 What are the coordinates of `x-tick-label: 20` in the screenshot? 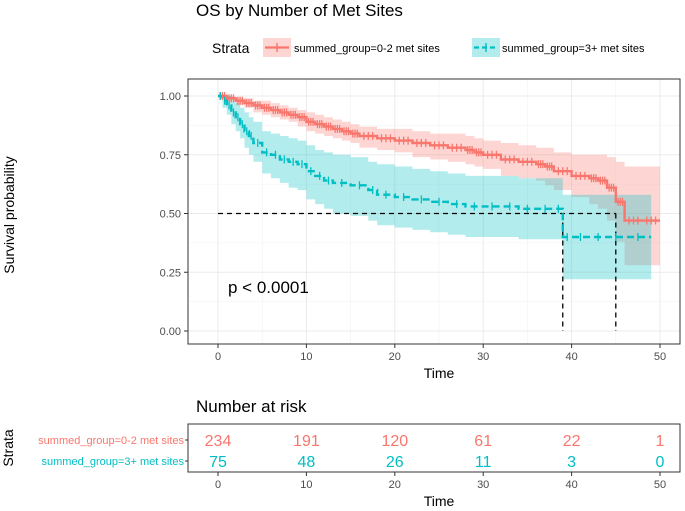 It's located at (395, 357).